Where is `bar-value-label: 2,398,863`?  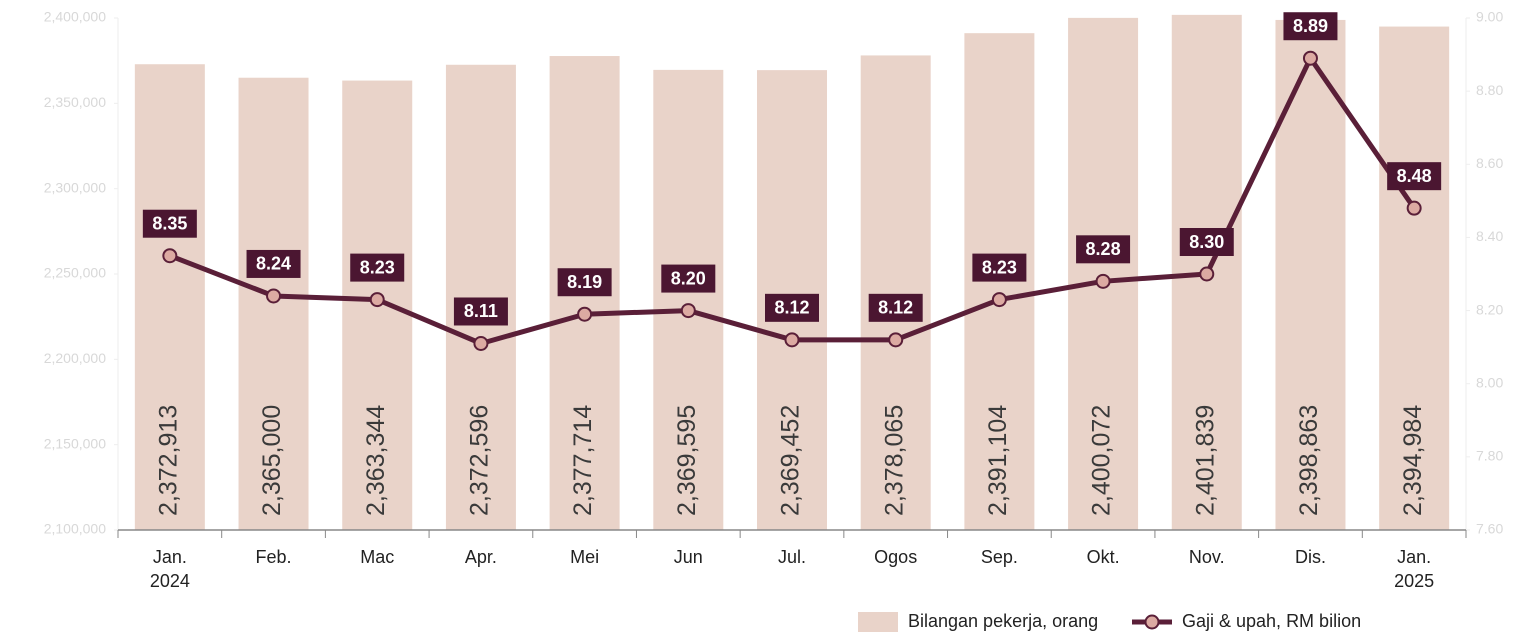 bar-value-label: 2,398,863 is located at coordinates (1309, 460).